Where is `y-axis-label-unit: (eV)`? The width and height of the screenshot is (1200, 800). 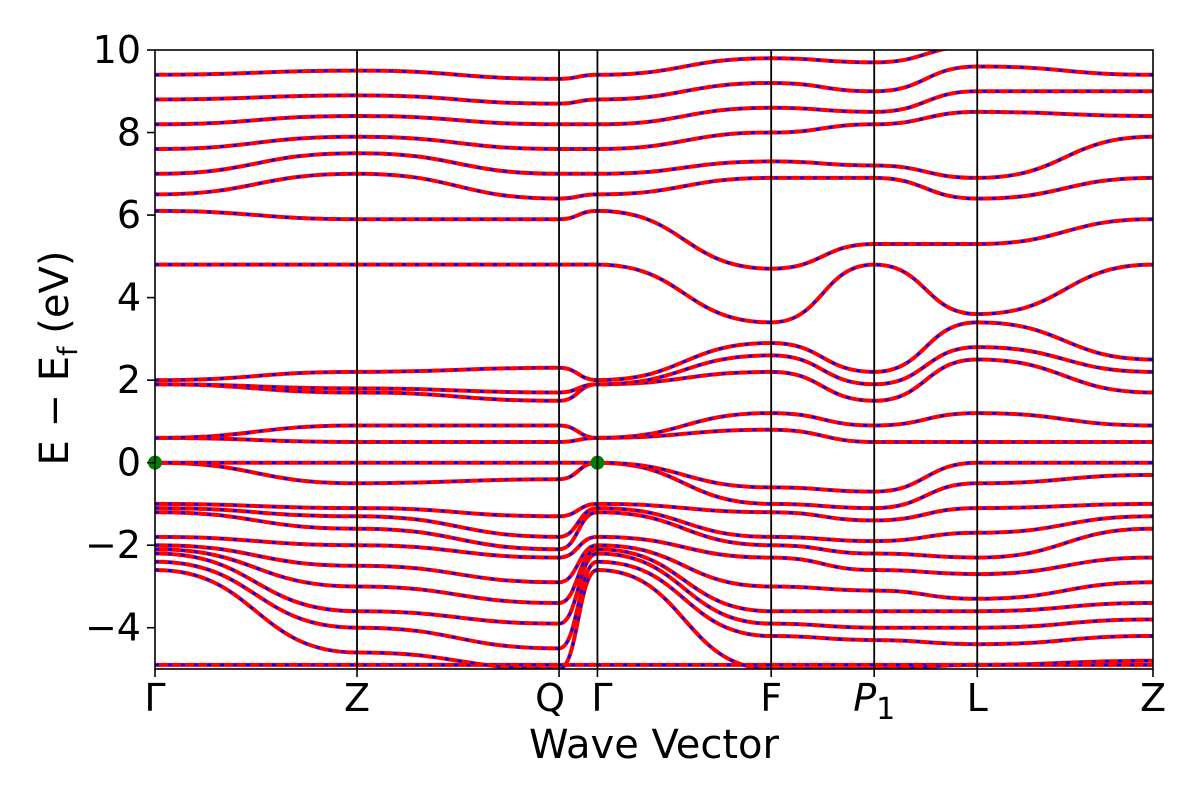
y-axis-label-unit: (eV) is located at coordinates (55, 299).